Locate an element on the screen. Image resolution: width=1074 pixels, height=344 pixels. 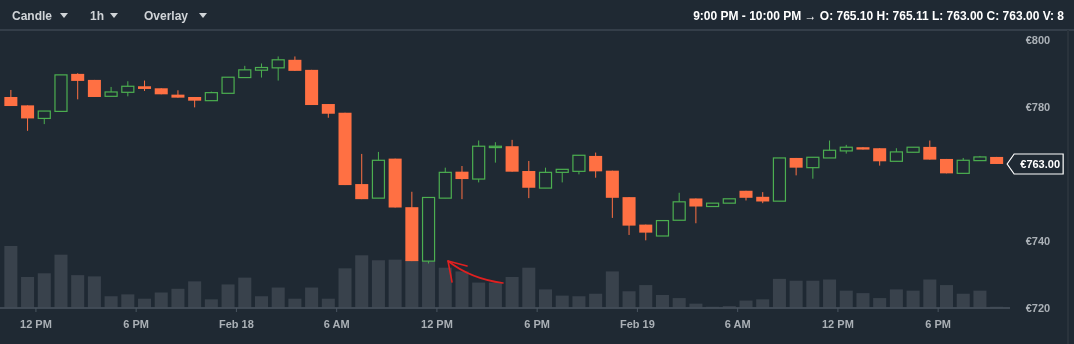
y-tick-label: €800 is located at coordinates (1038, 40).